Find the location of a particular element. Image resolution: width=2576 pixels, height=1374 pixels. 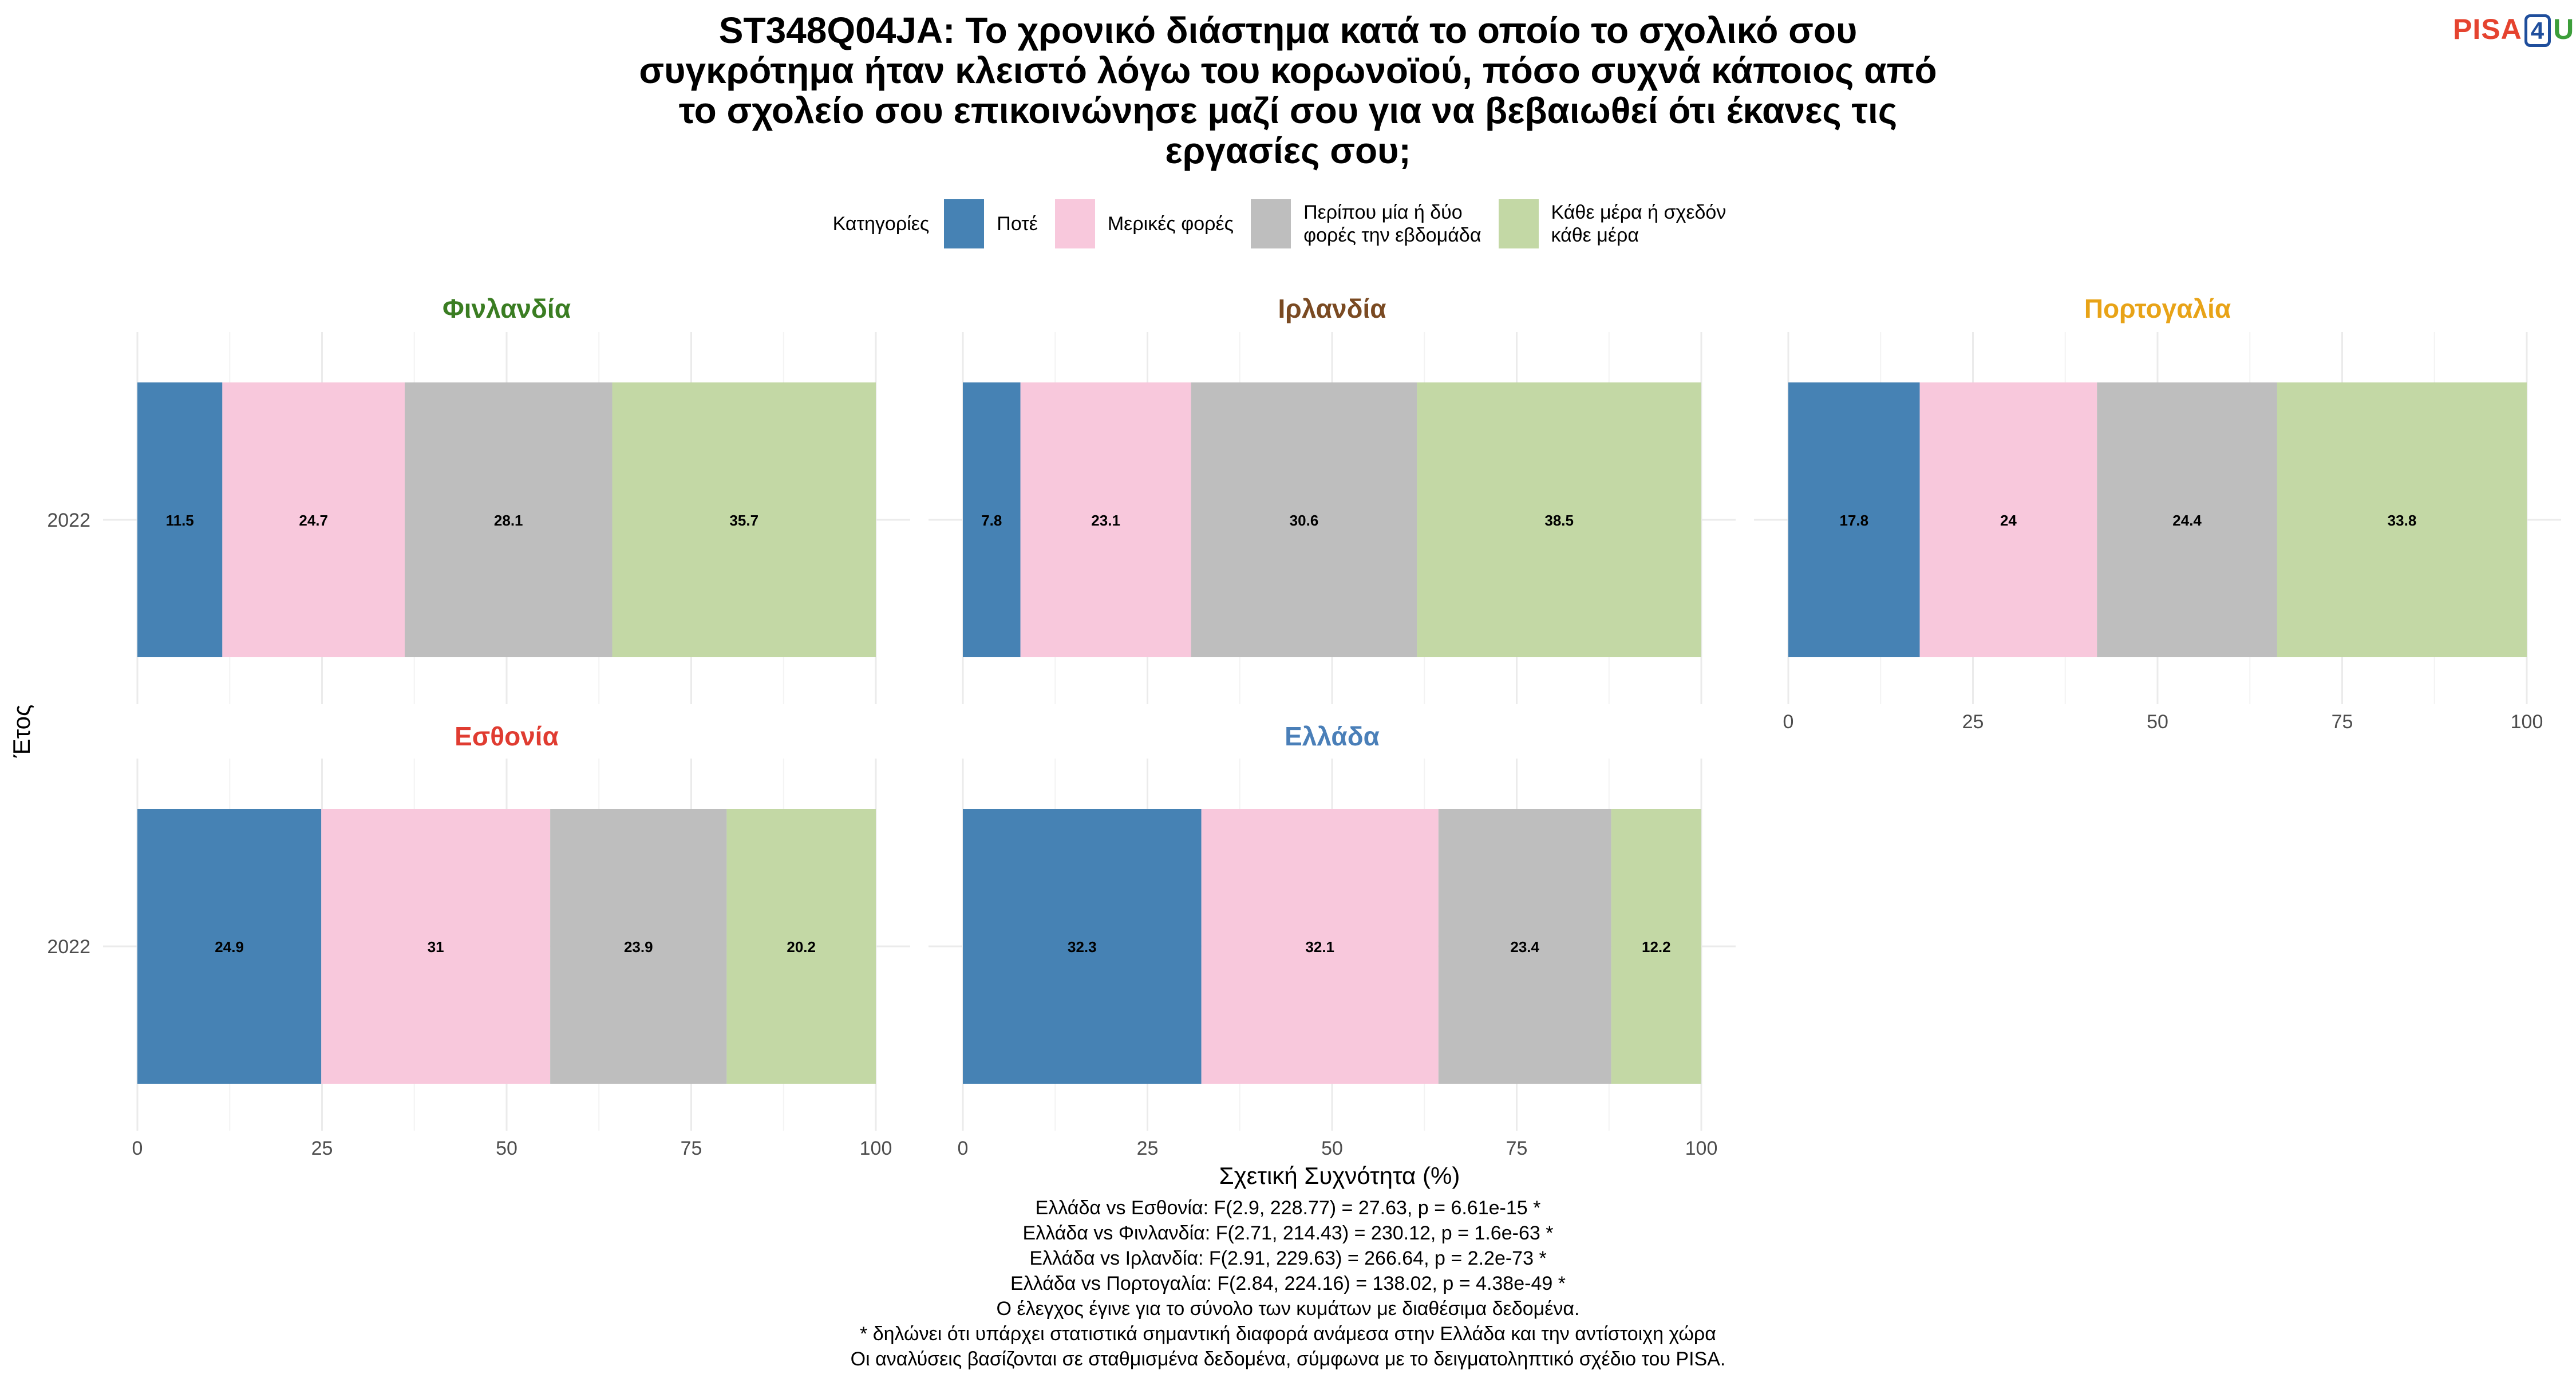

data-label: 17.8 is located at coordinates (1854, 520).